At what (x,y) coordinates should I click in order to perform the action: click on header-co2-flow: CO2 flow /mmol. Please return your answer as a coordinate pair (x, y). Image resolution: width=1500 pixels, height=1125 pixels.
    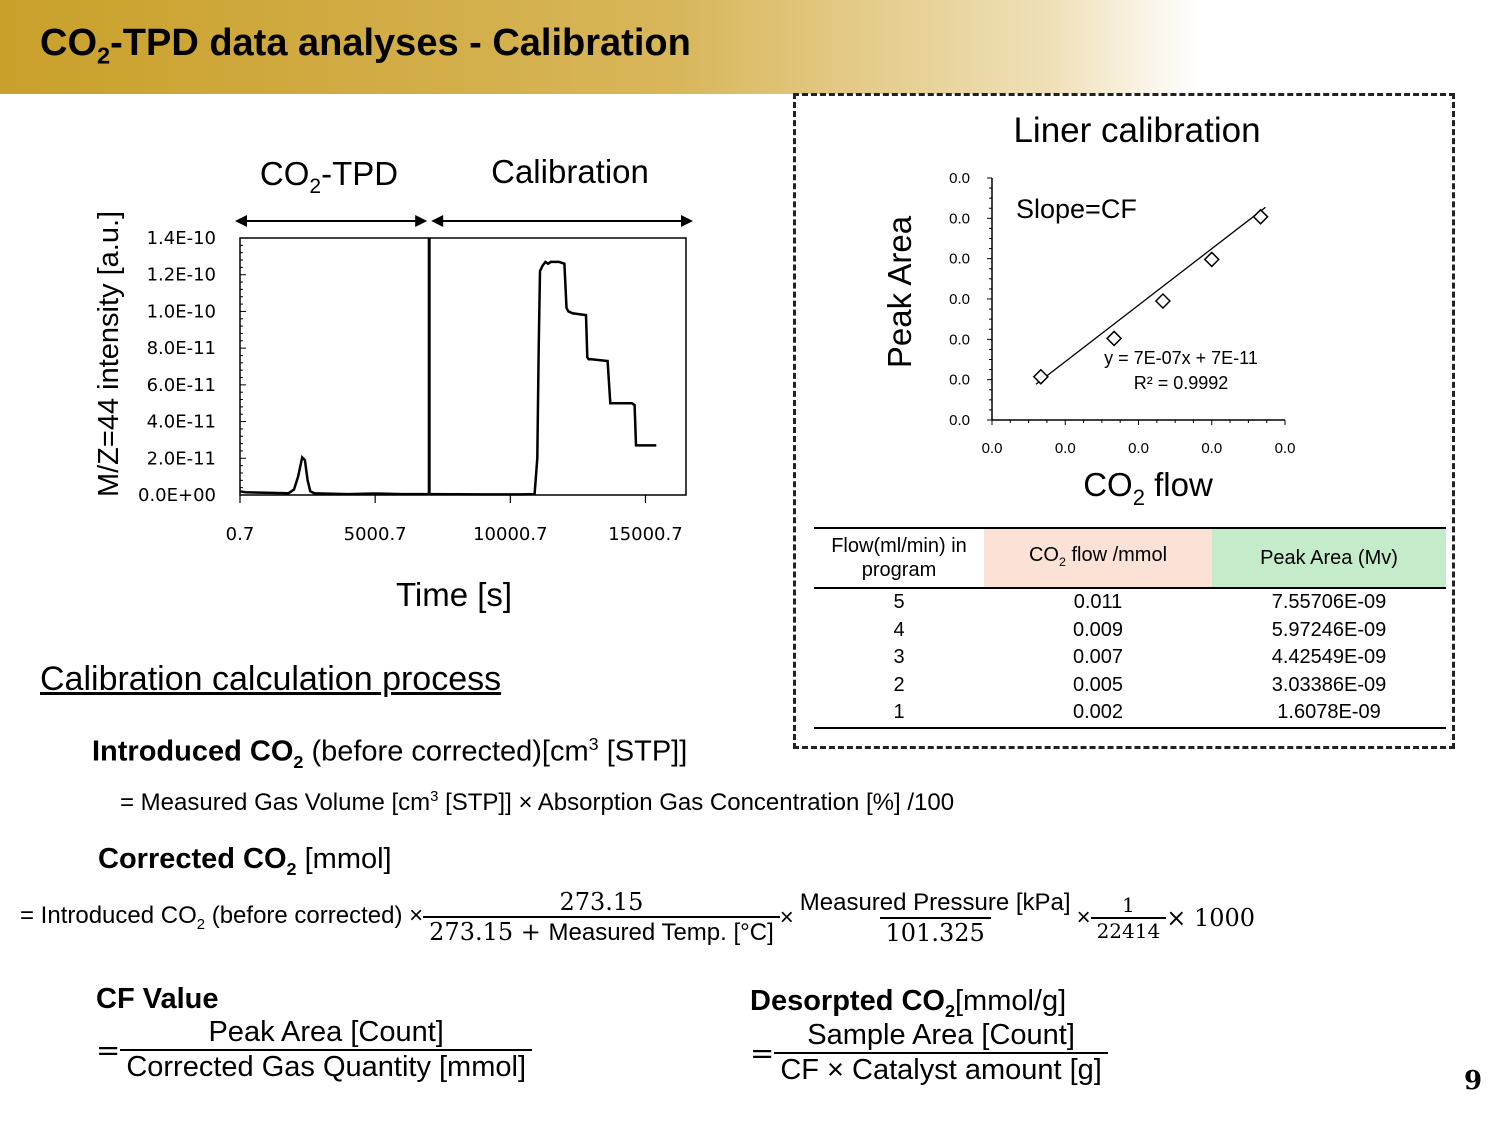
    Looking at the image, I should click on (1098, 558).